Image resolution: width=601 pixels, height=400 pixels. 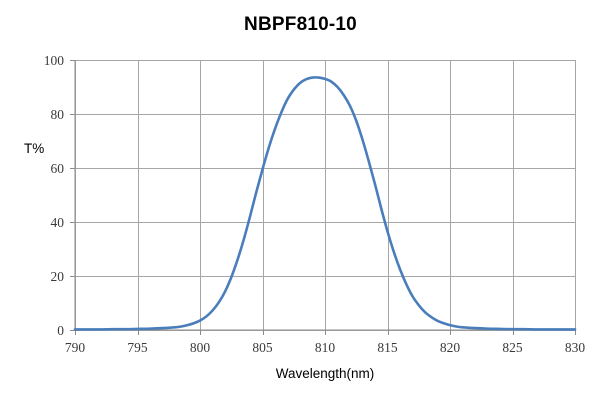 I want to click on x-tick-label: 825, so click(x=512, y=347).